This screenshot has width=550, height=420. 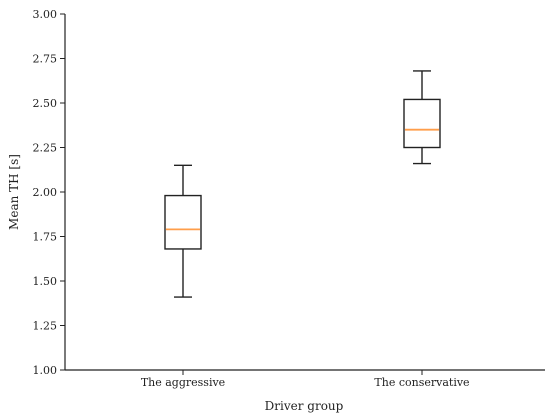 I want to click on y-axis-label: Mean TH [s], so click(x=14, y=192).